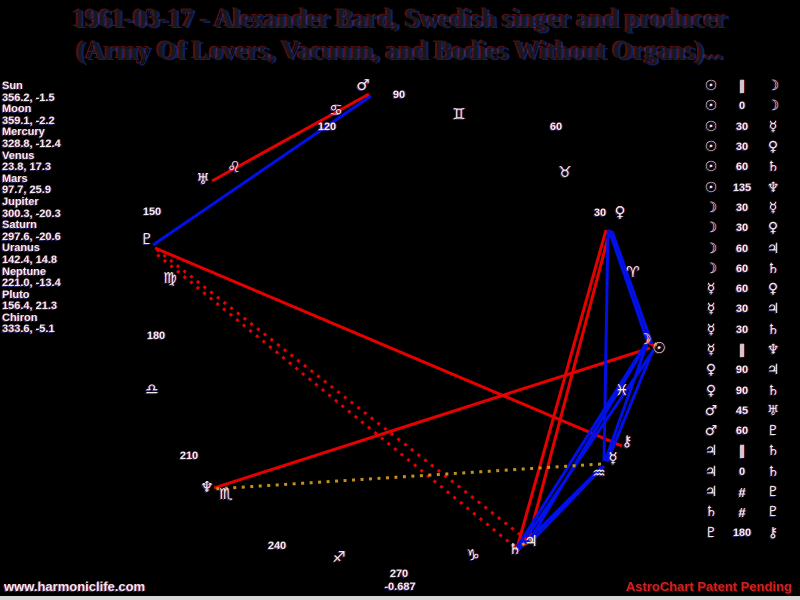  Describe the element at coordinates (627, 441) in the screenshot. I see `planet-glyph-chiron: ⚷` at that location.